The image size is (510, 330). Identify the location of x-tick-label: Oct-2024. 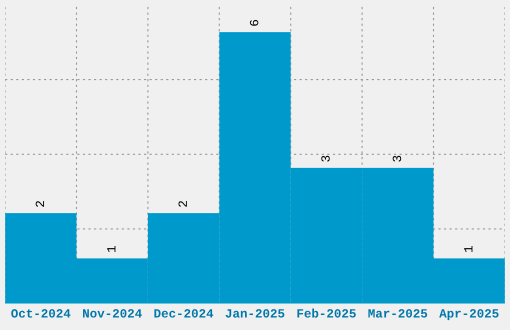
(40, 313).